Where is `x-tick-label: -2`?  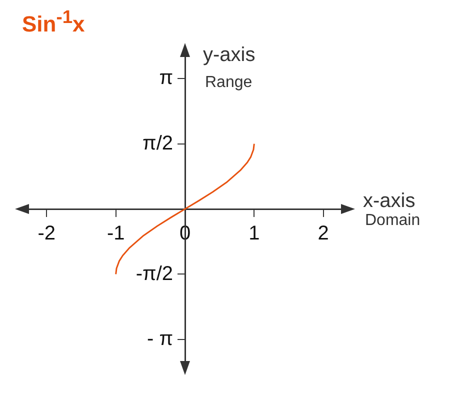
x-tick-label: -2 is located at coordinates (47, 233).